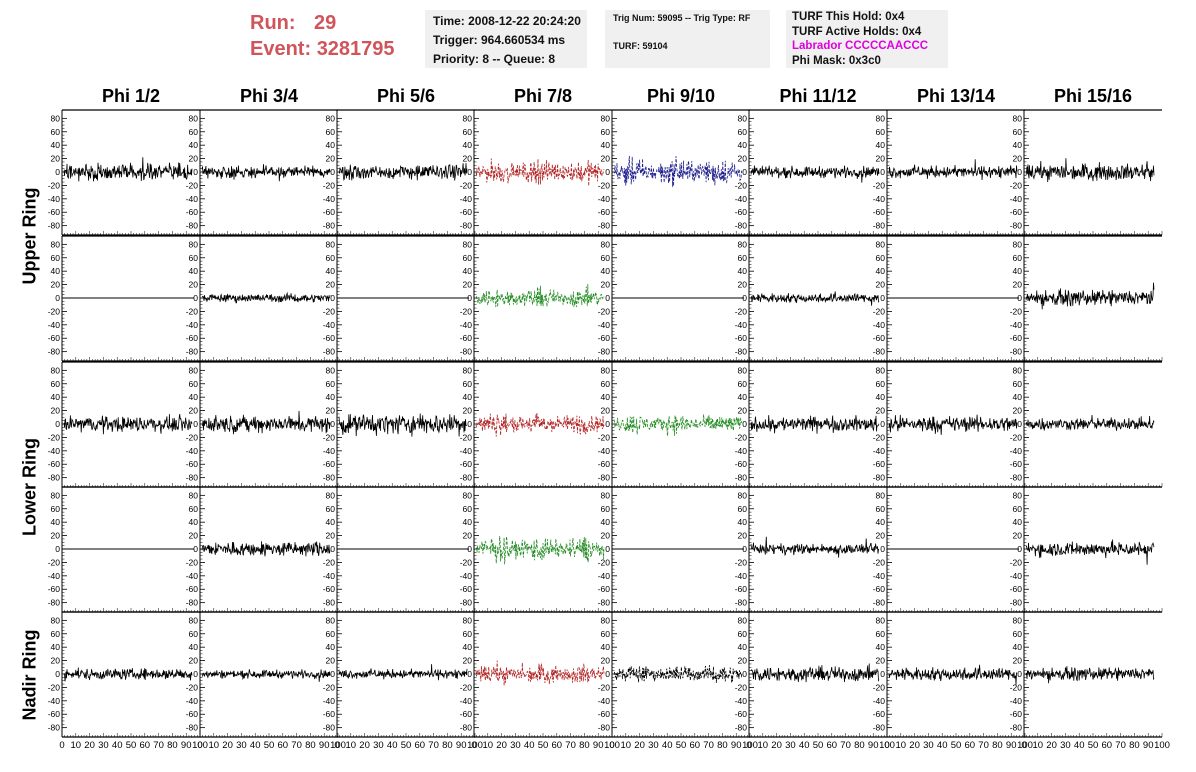 The height and width of the screenshot is (772, 1196). I want to click on x-tick-label: 20, so click(914, 745).